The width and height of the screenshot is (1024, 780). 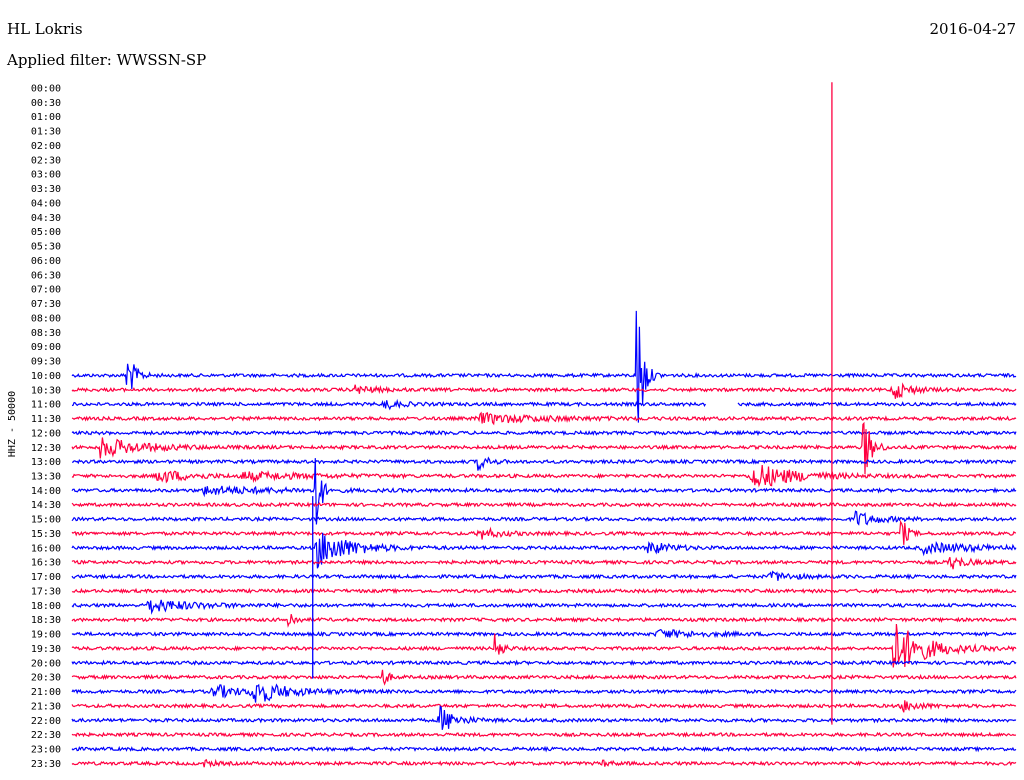 I want to click on station-title: HL Lokris, so click(x=45, y=29).